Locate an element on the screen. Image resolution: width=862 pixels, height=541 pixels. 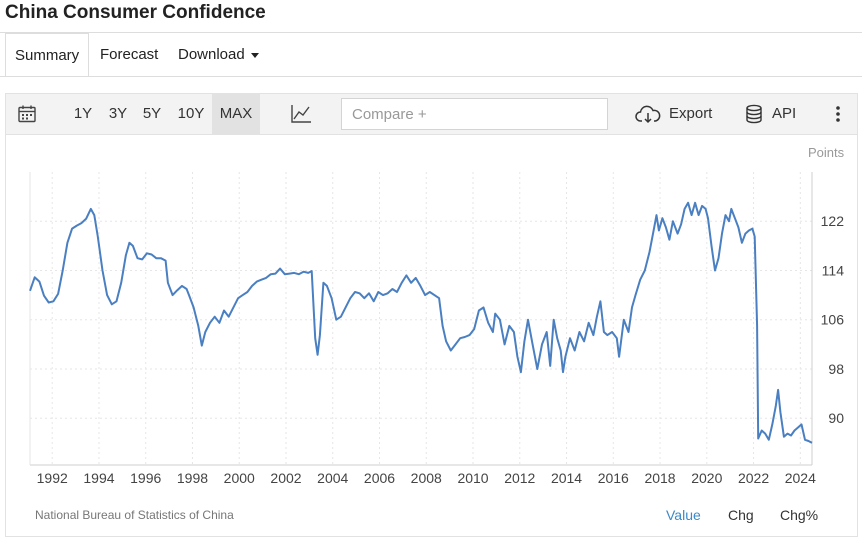
database-icon is located at coordinates (754, 114).